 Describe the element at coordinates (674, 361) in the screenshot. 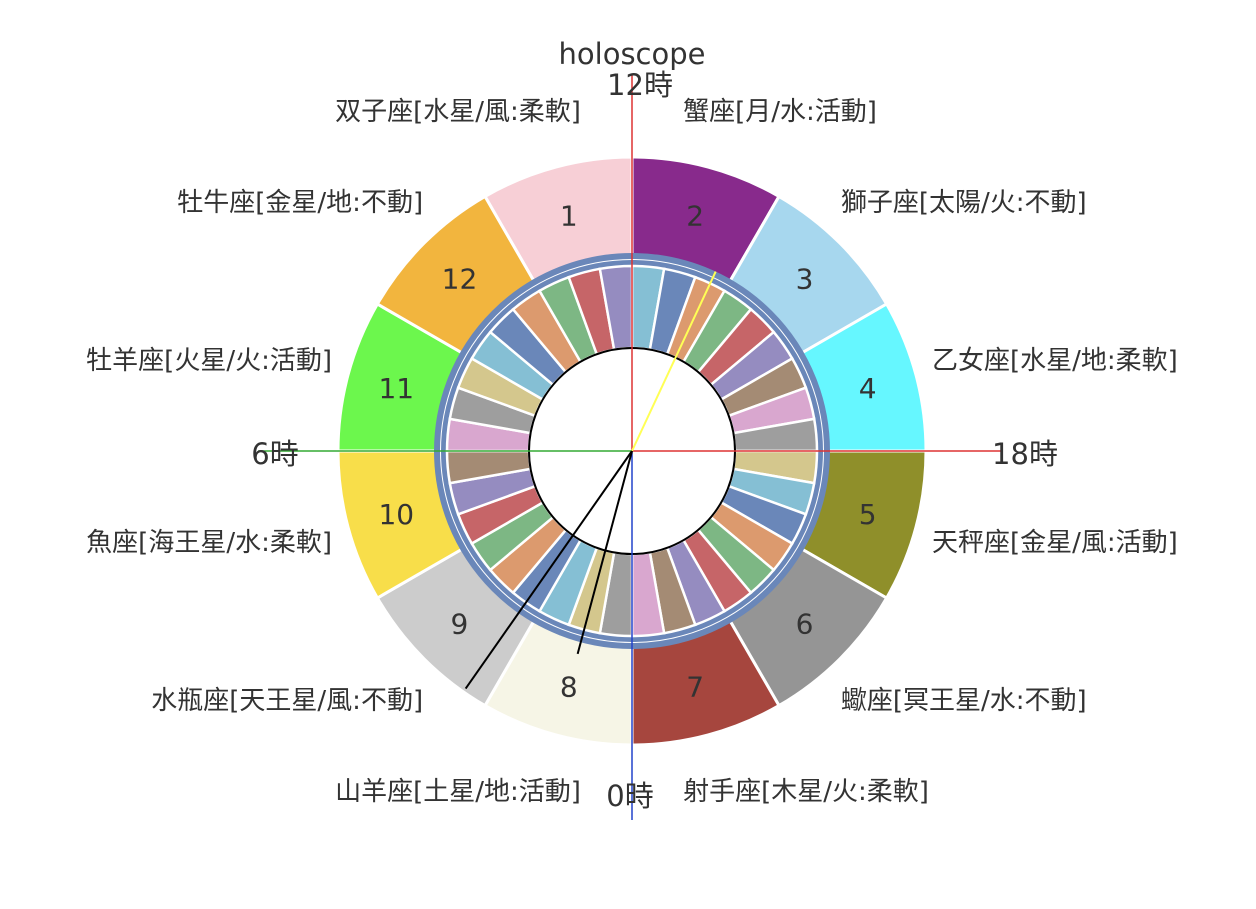

I see `hand-yellow` at that location.